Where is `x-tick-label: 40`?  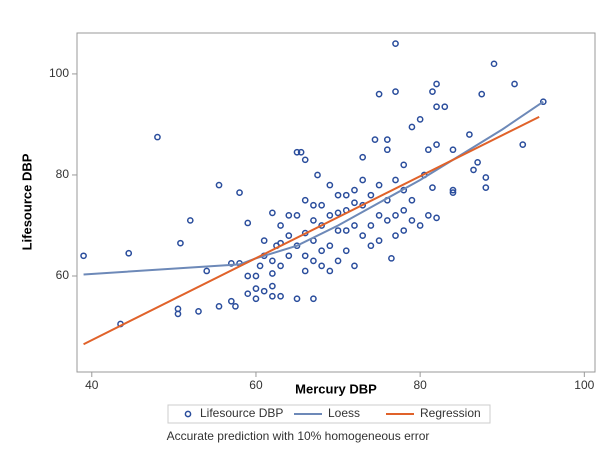 x-tick-label: 40 is located at coordinates (92, 385).